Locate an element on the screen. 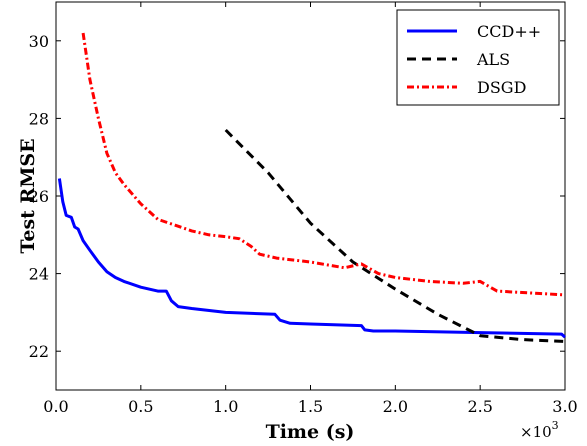 This screenshot has height=446, width=587. legend-label: CCD++ is located at coordinates (509, 31).